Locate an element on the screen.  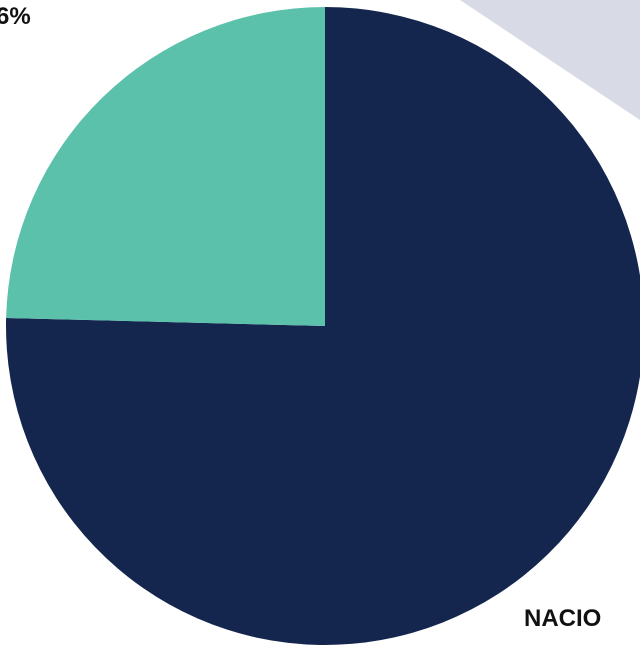
watermark-shape is located at coordinates (550, 60).